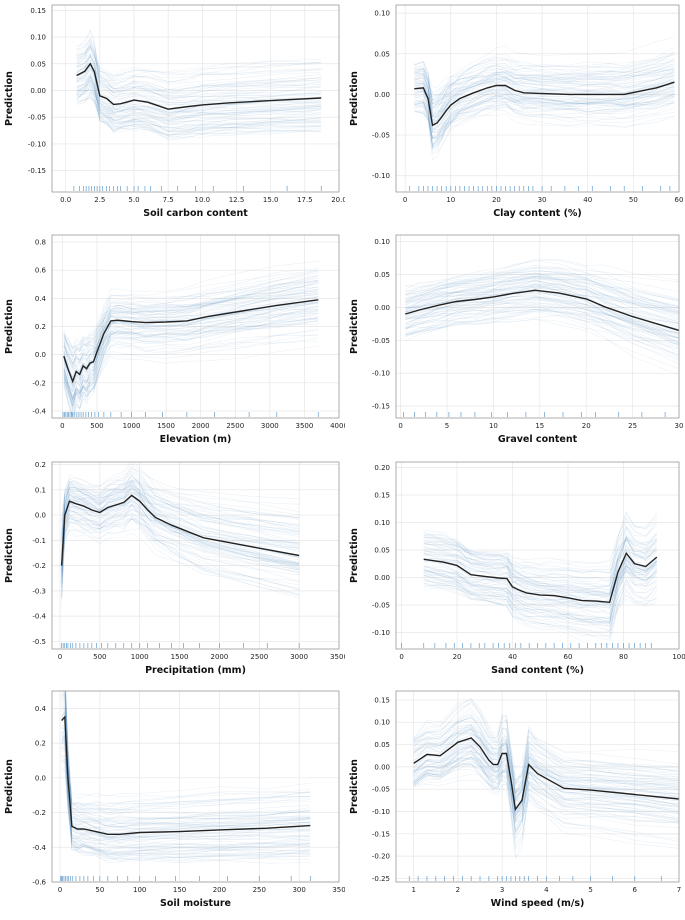 The height and width of the screenshot is (920, 685). What do you see at coordinates (539, 426) in the screenshot?
I see `x-tick-label: 15` at bounding box center [539, 426].